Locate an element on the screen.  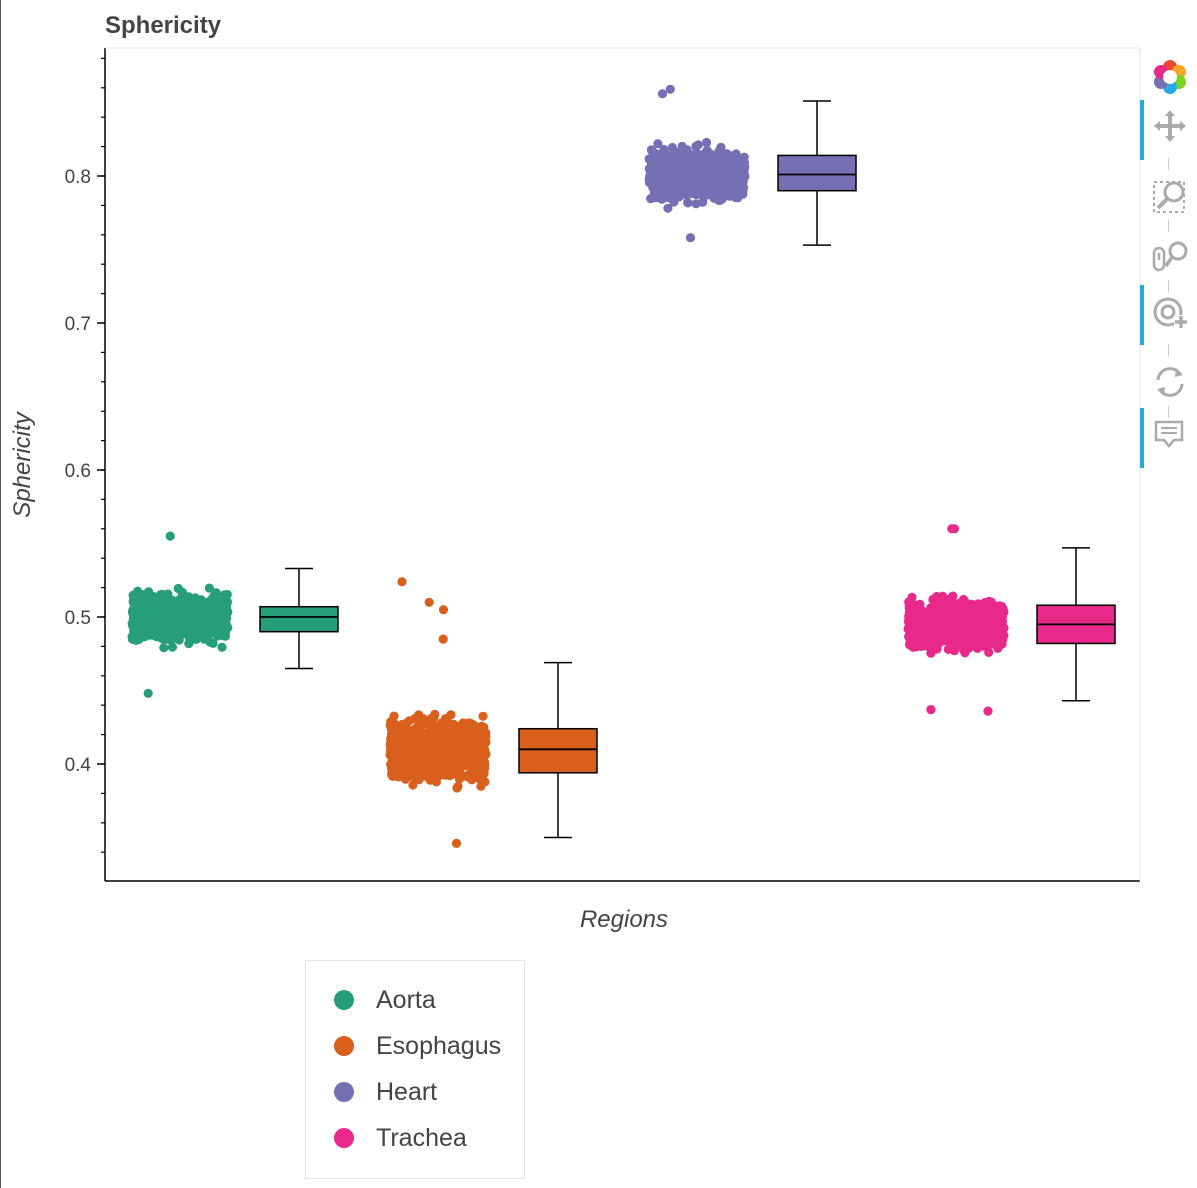
bokeh-logo-icon is located at coordinates (1168, 75).